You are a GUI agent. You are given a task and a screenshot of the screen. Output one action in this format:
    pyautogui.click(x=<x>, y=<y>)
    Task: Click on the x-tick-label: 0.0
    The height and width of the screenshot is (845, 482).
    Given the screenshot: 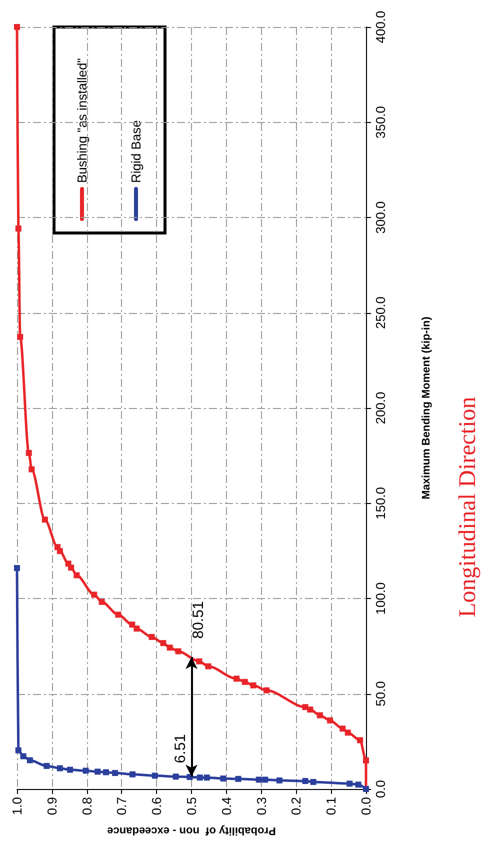 What is the action you would take?
    pyautogui.click(x=366, y=806)
    